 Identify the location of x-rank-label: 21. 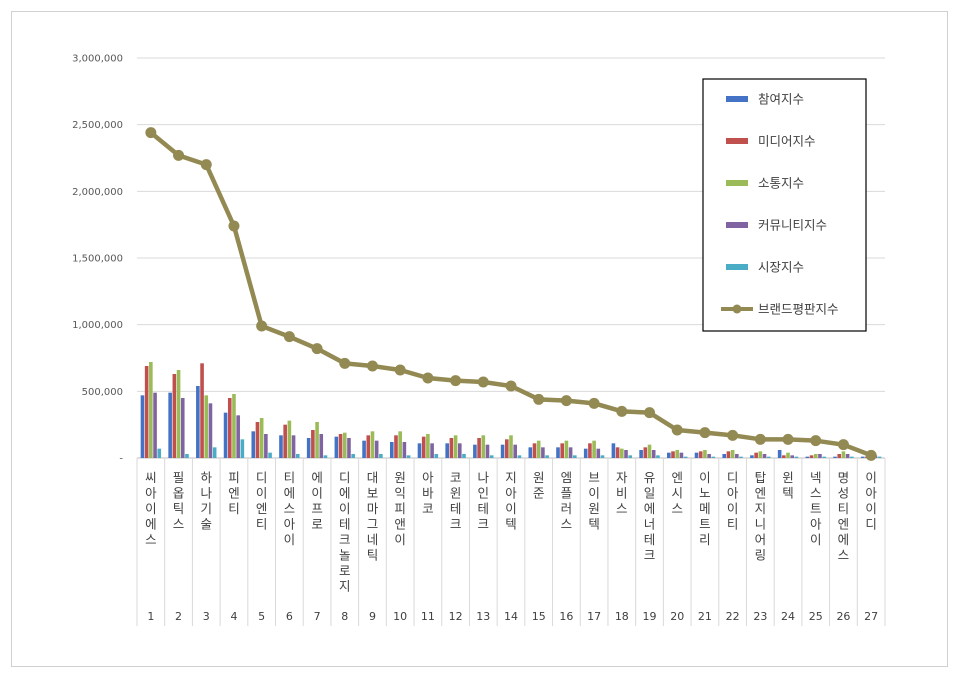
(705, 616).